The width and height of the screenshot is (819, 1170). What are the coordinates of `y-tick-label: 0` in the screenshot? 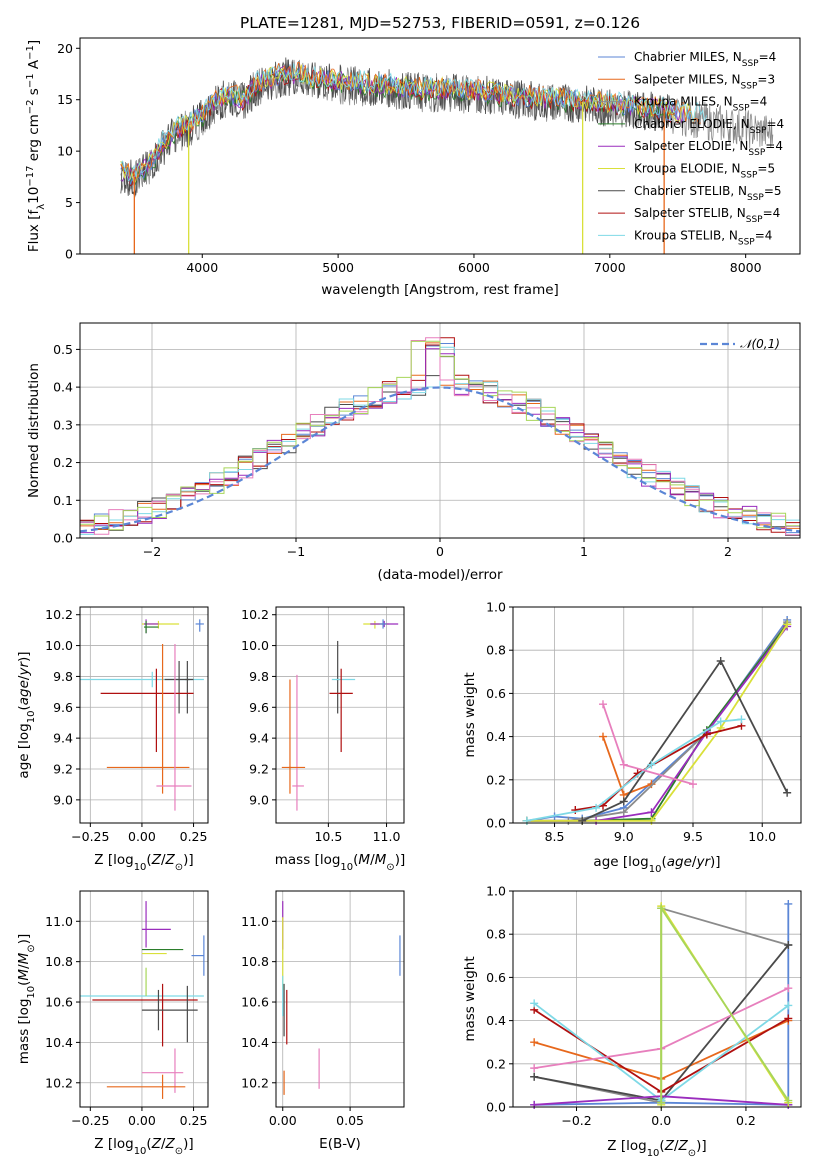 It's located at (69, 254).